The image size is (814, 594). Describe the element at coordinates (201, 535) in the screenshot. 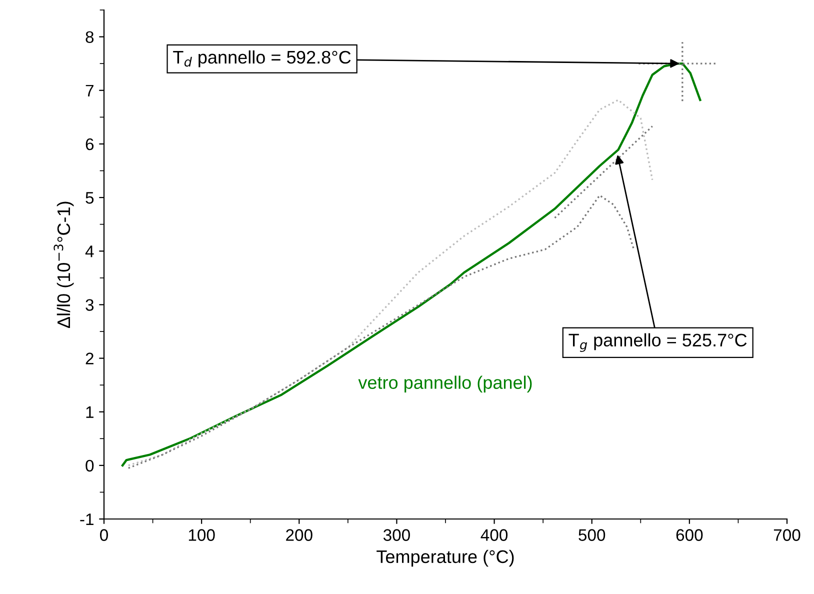

I see `x-tick-label: 100` at that location.